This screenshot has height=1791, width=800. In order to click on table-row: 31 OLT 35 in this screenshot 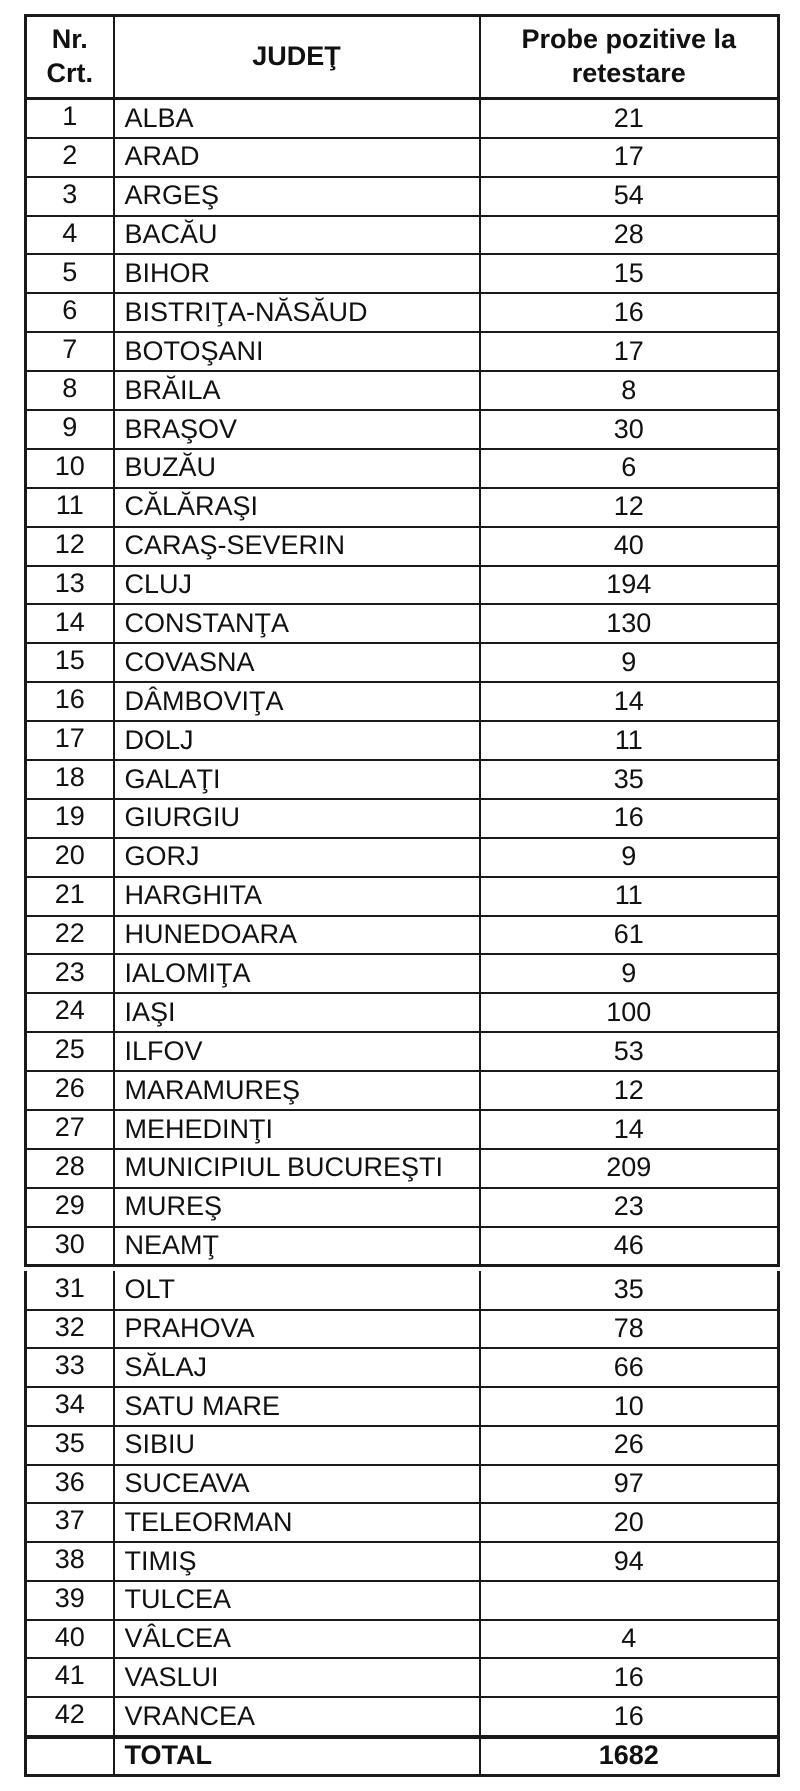, I will do `click(402, 1291)`.